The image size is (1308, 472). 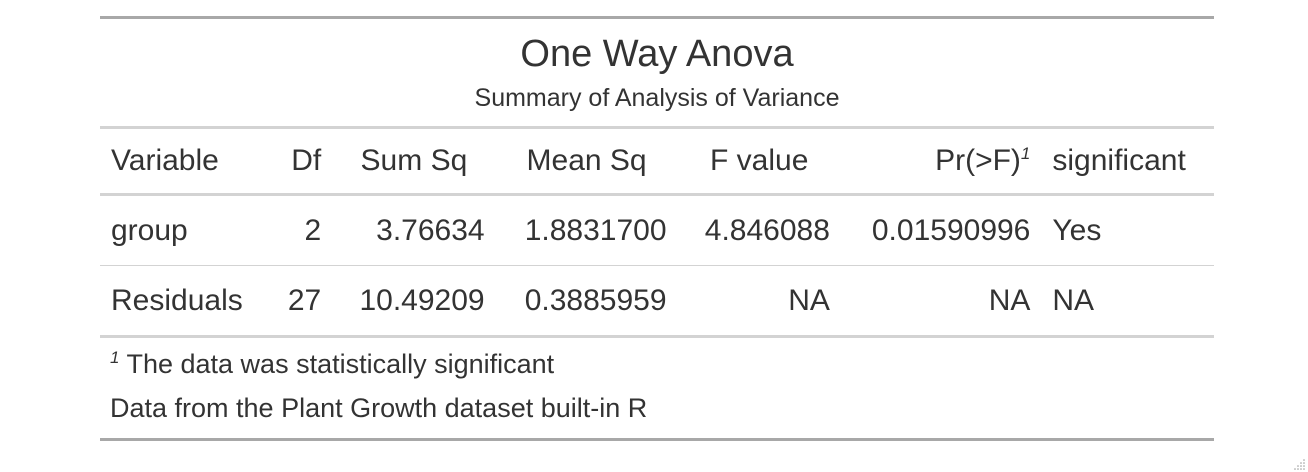 I want to click on column-header-mean-sq: Mean Sq, so click(x=586, y=162).